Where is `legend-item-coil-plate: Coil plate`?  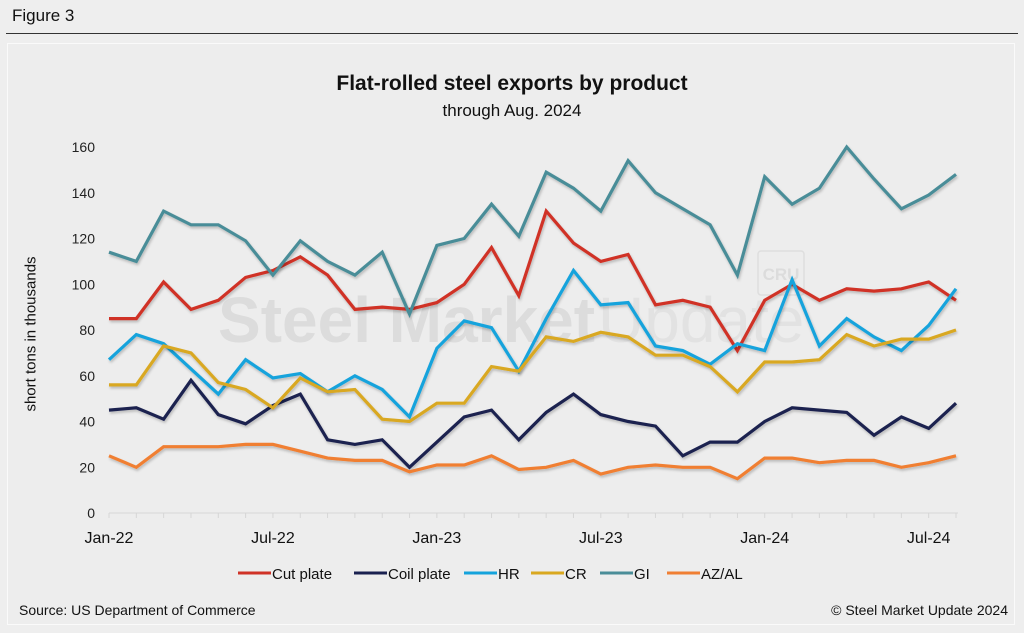
legend-item-coil-plate: Coil plate is located at coordinates (402, 574).